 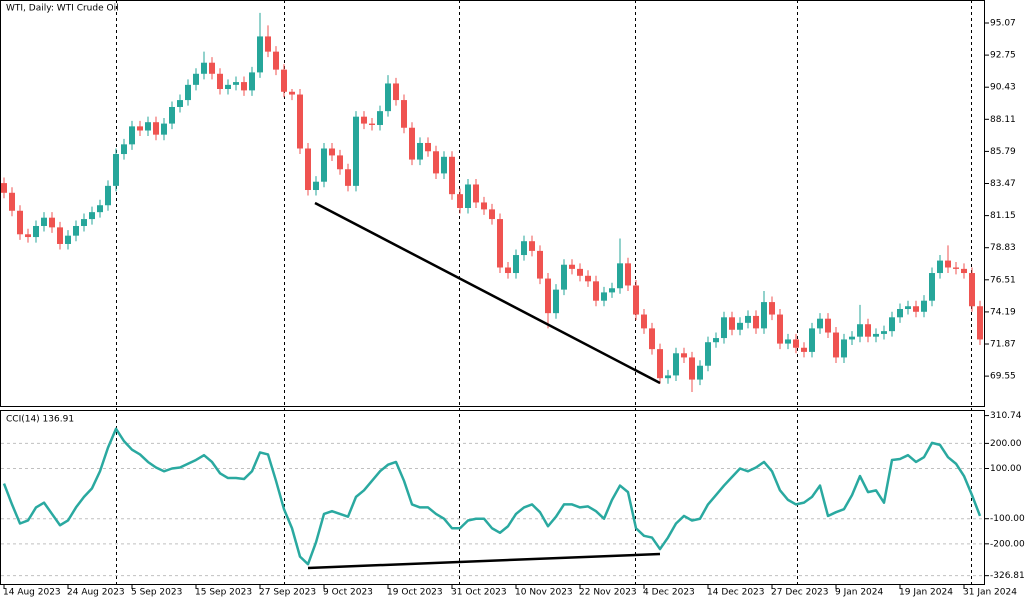 I want to click on chart-title: WTI, Daily: WTI Crude Oil, so click(x=62, y=9).